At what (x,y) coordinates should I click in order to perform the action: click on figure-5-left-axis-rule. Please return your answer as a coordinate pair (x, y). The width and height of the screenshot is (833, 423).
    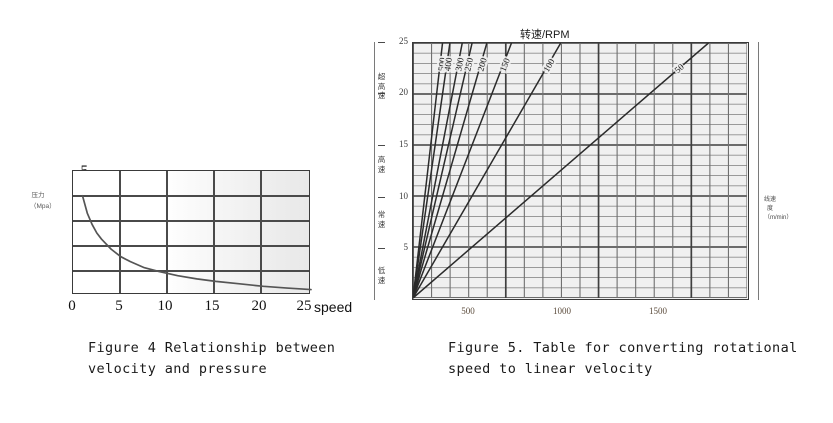
    Looking at the image, I should click on (375, 171).